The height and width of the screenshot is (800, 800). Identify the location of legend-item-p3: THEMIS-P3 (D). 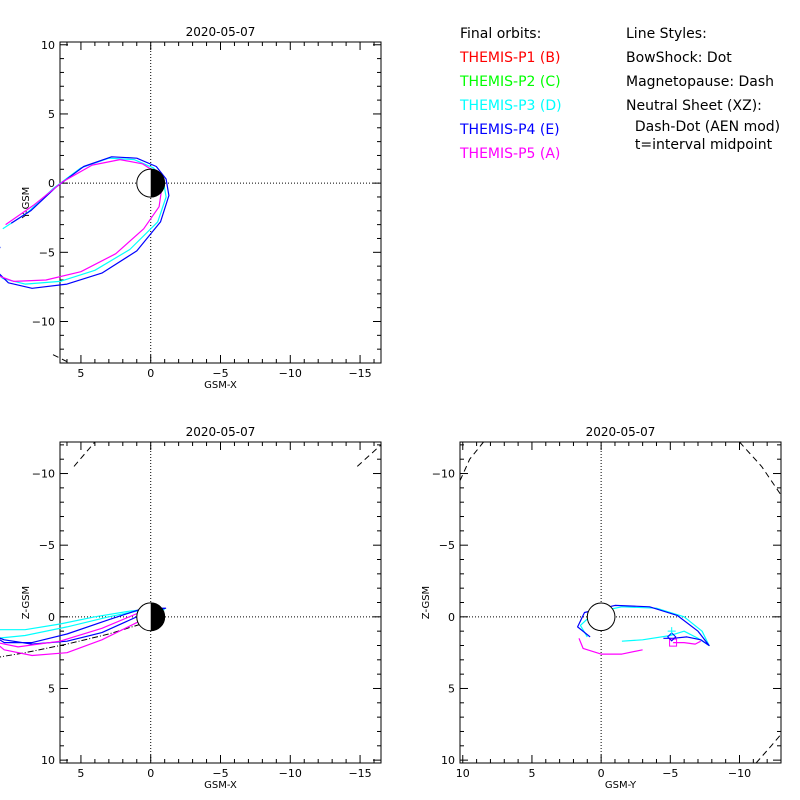
(511, 106).